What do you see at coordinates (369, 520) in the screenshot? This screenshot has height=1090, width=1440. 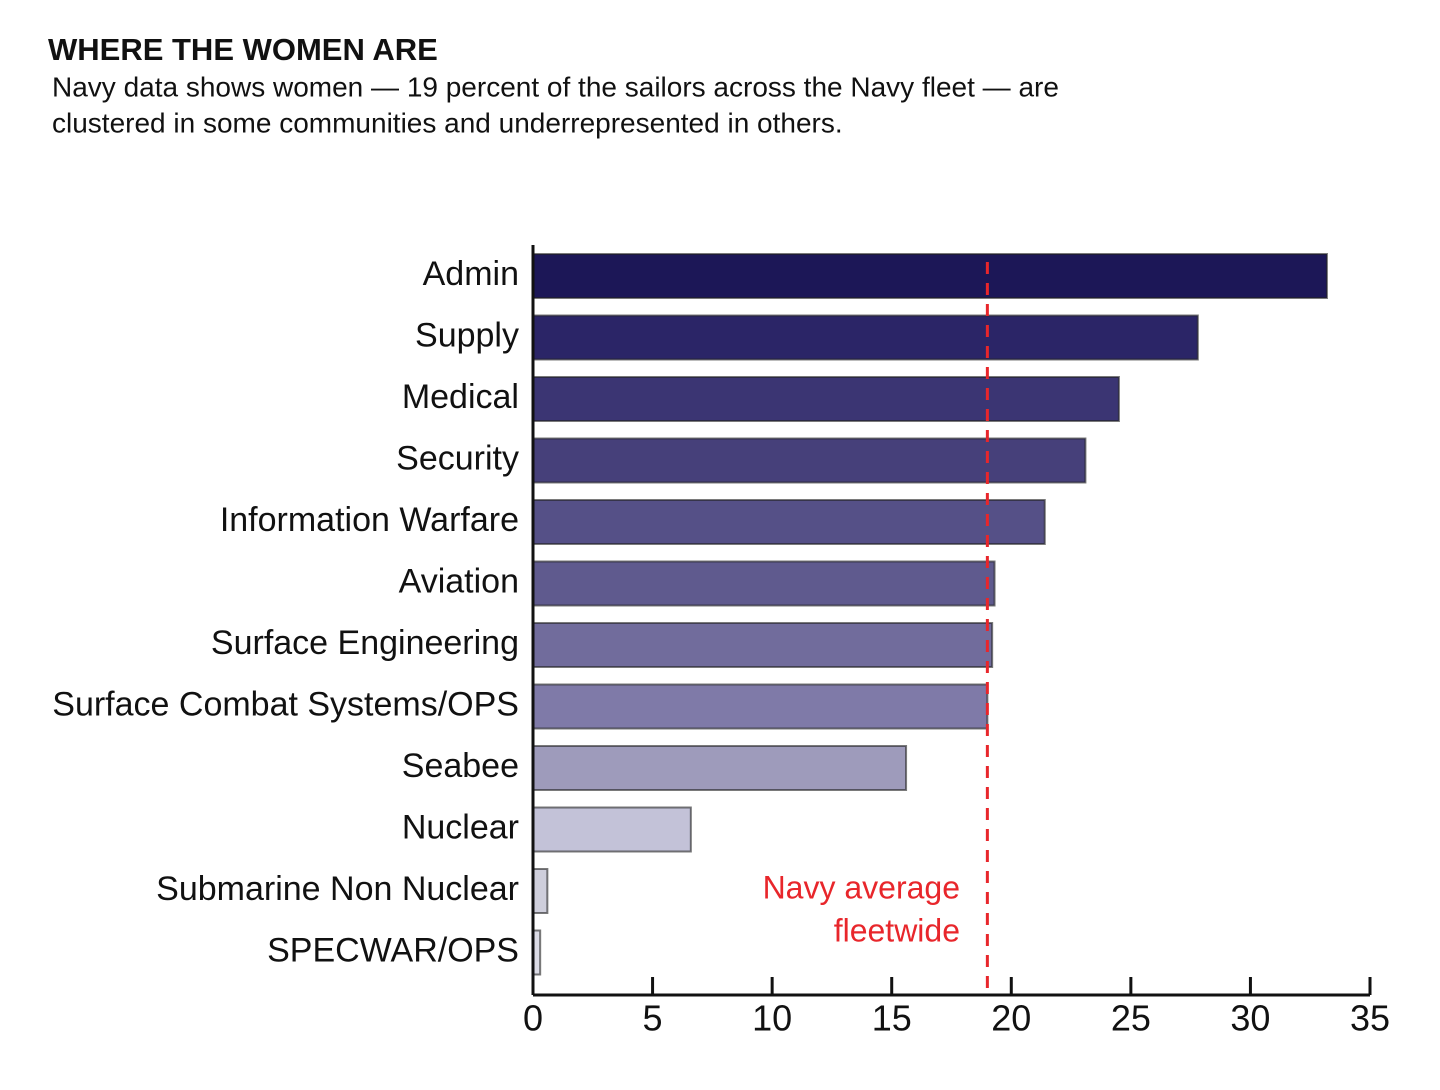 I see `category-label: Information Warfare` at bounding box center [369, 520].